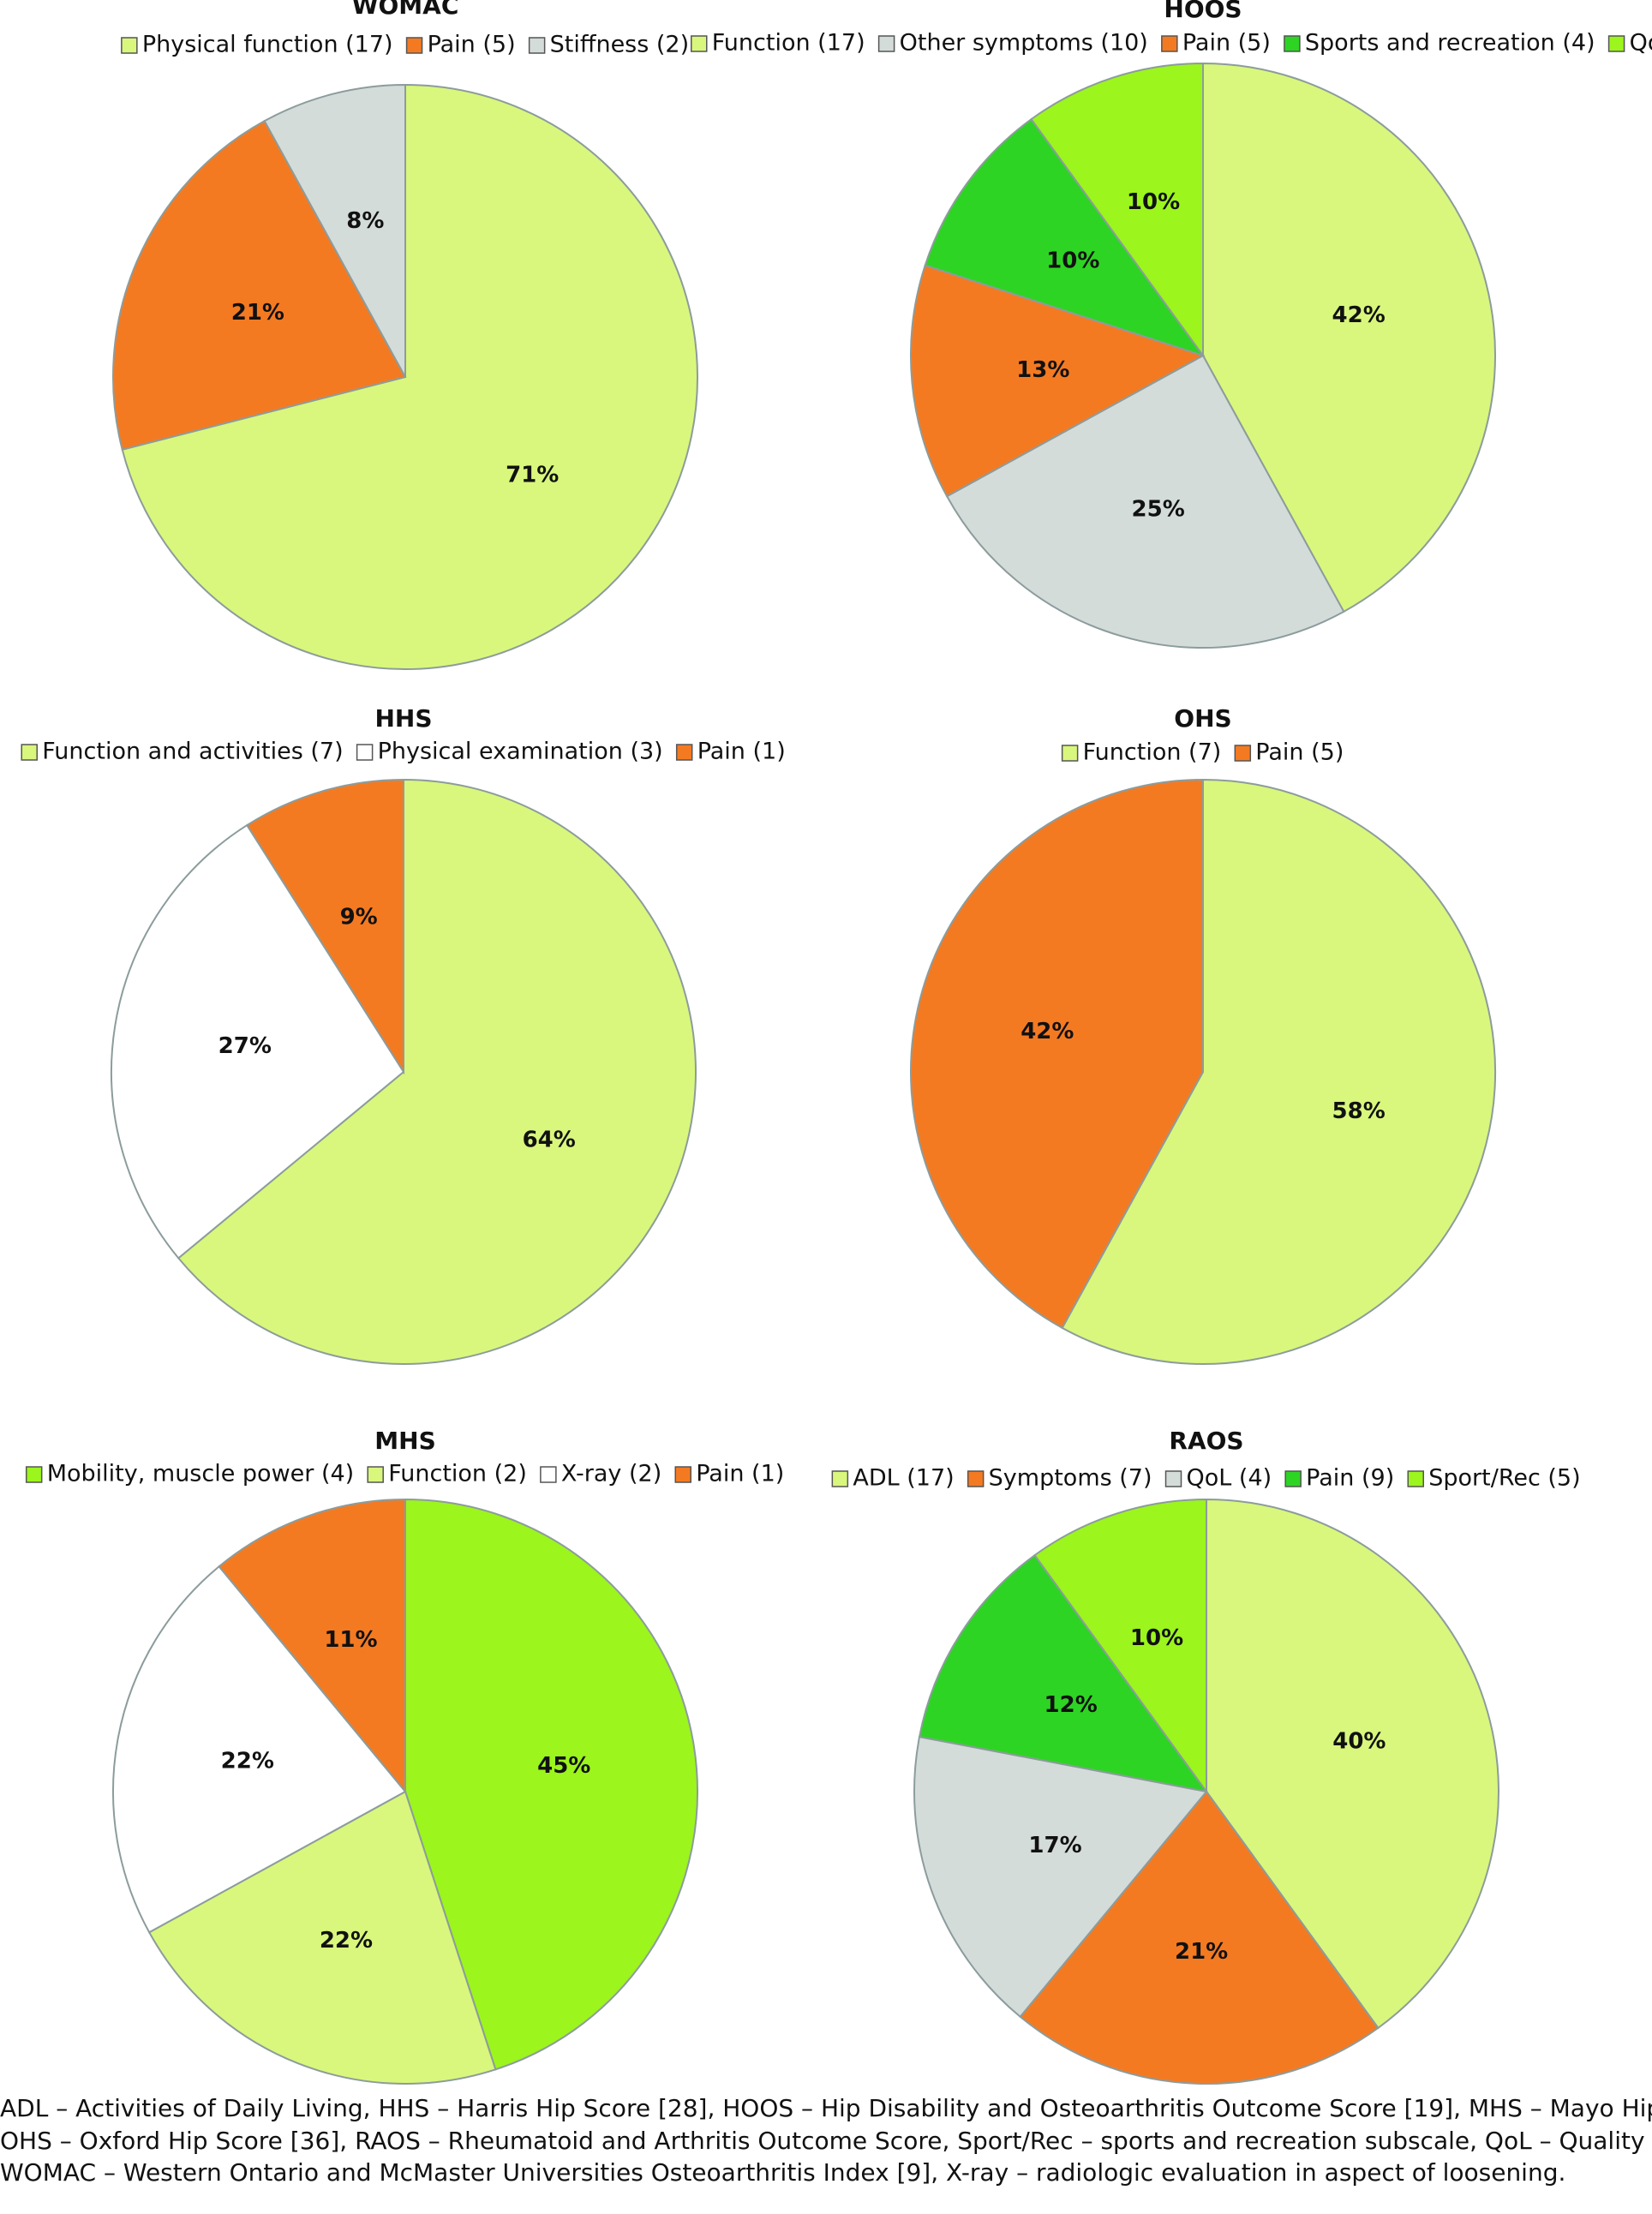  Describe the element at coordinates (1359, 1111) in the screenshot. I see `value-label: 58%` at that location.